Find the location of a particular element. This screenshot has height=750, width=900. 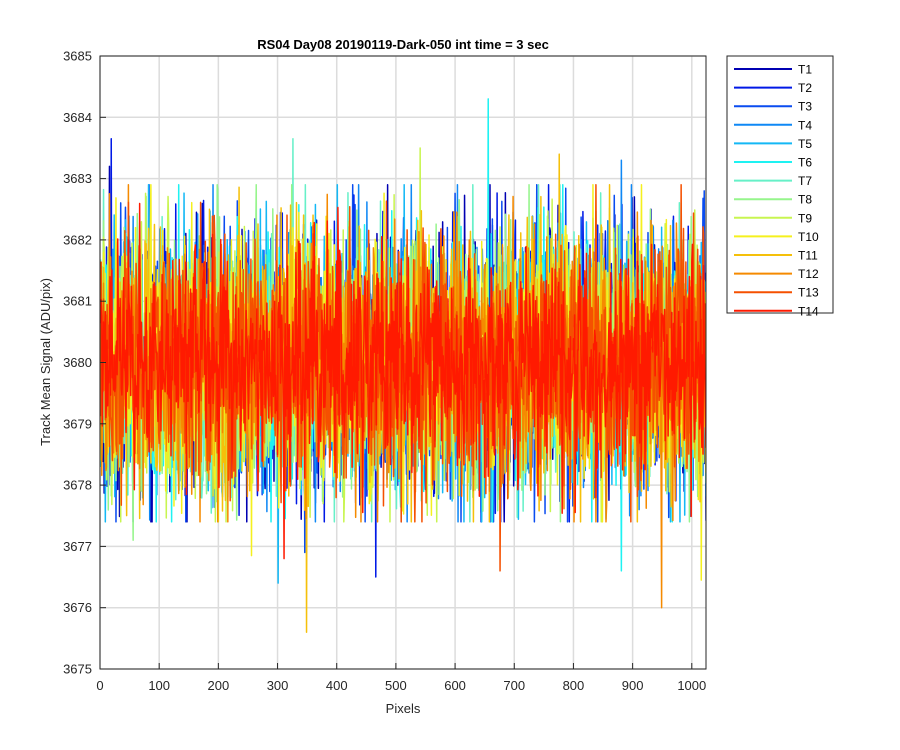

x-tick-label: 100 is located at coordinates (159, 685).